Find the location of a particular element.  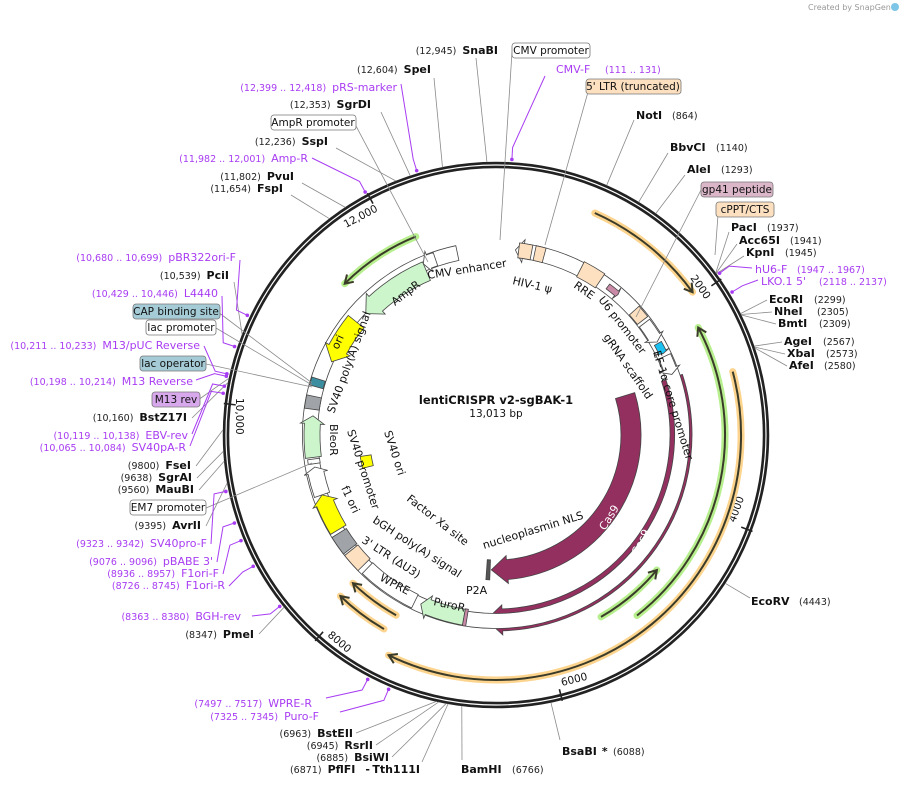

plasmid-size: 13,013 bp is located at coordinates (496, 414).